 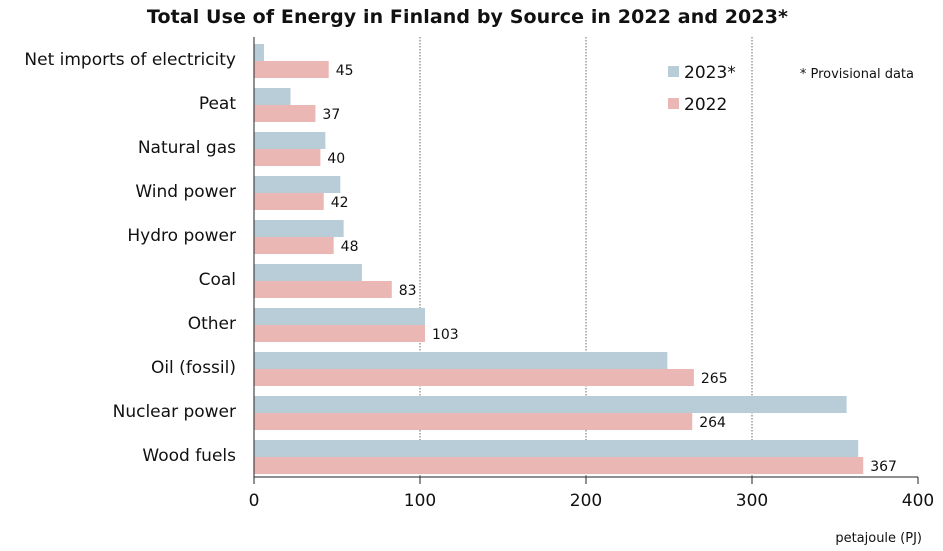 What do you see at coordinates (212, 324) in the screenshot?
I see `category-label: Other` at bounding box center [212, 324].